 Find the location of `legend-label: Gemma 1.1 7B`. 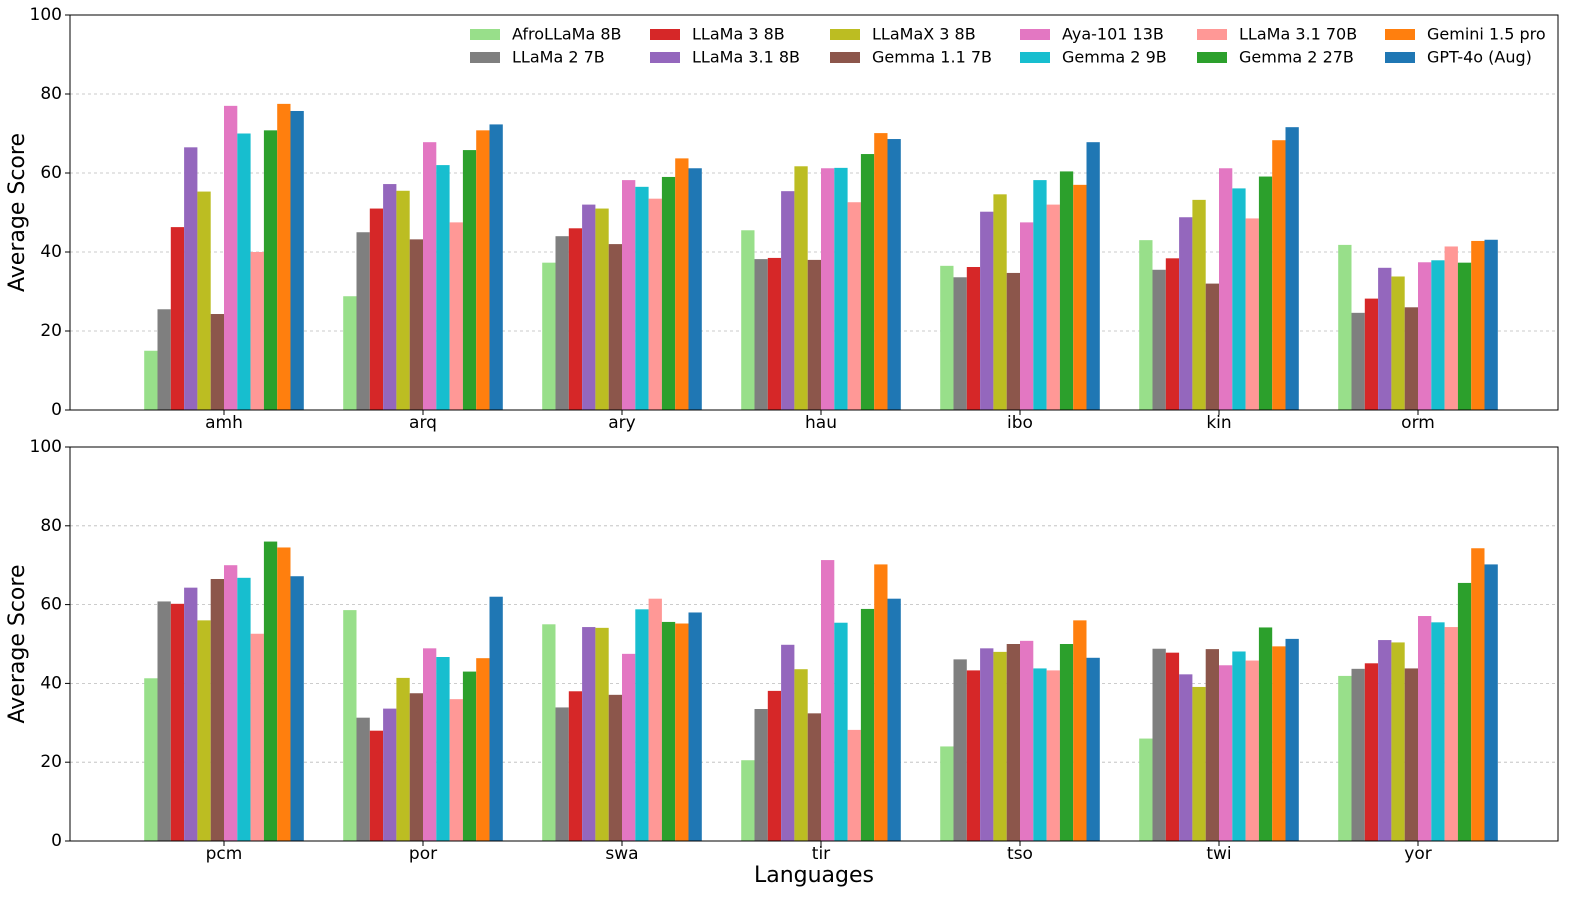

legend-label: Gemma 1.1 7B is located at coordinates (932, 57).